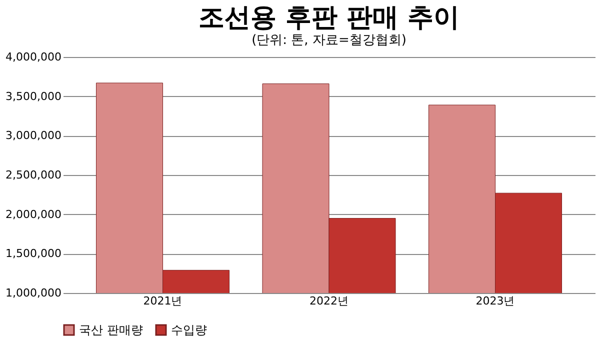 Image resolution: width=600 pixels, height=343 pixels. I want to click on y-tick-label: 1,000,000, so click(34, 293).